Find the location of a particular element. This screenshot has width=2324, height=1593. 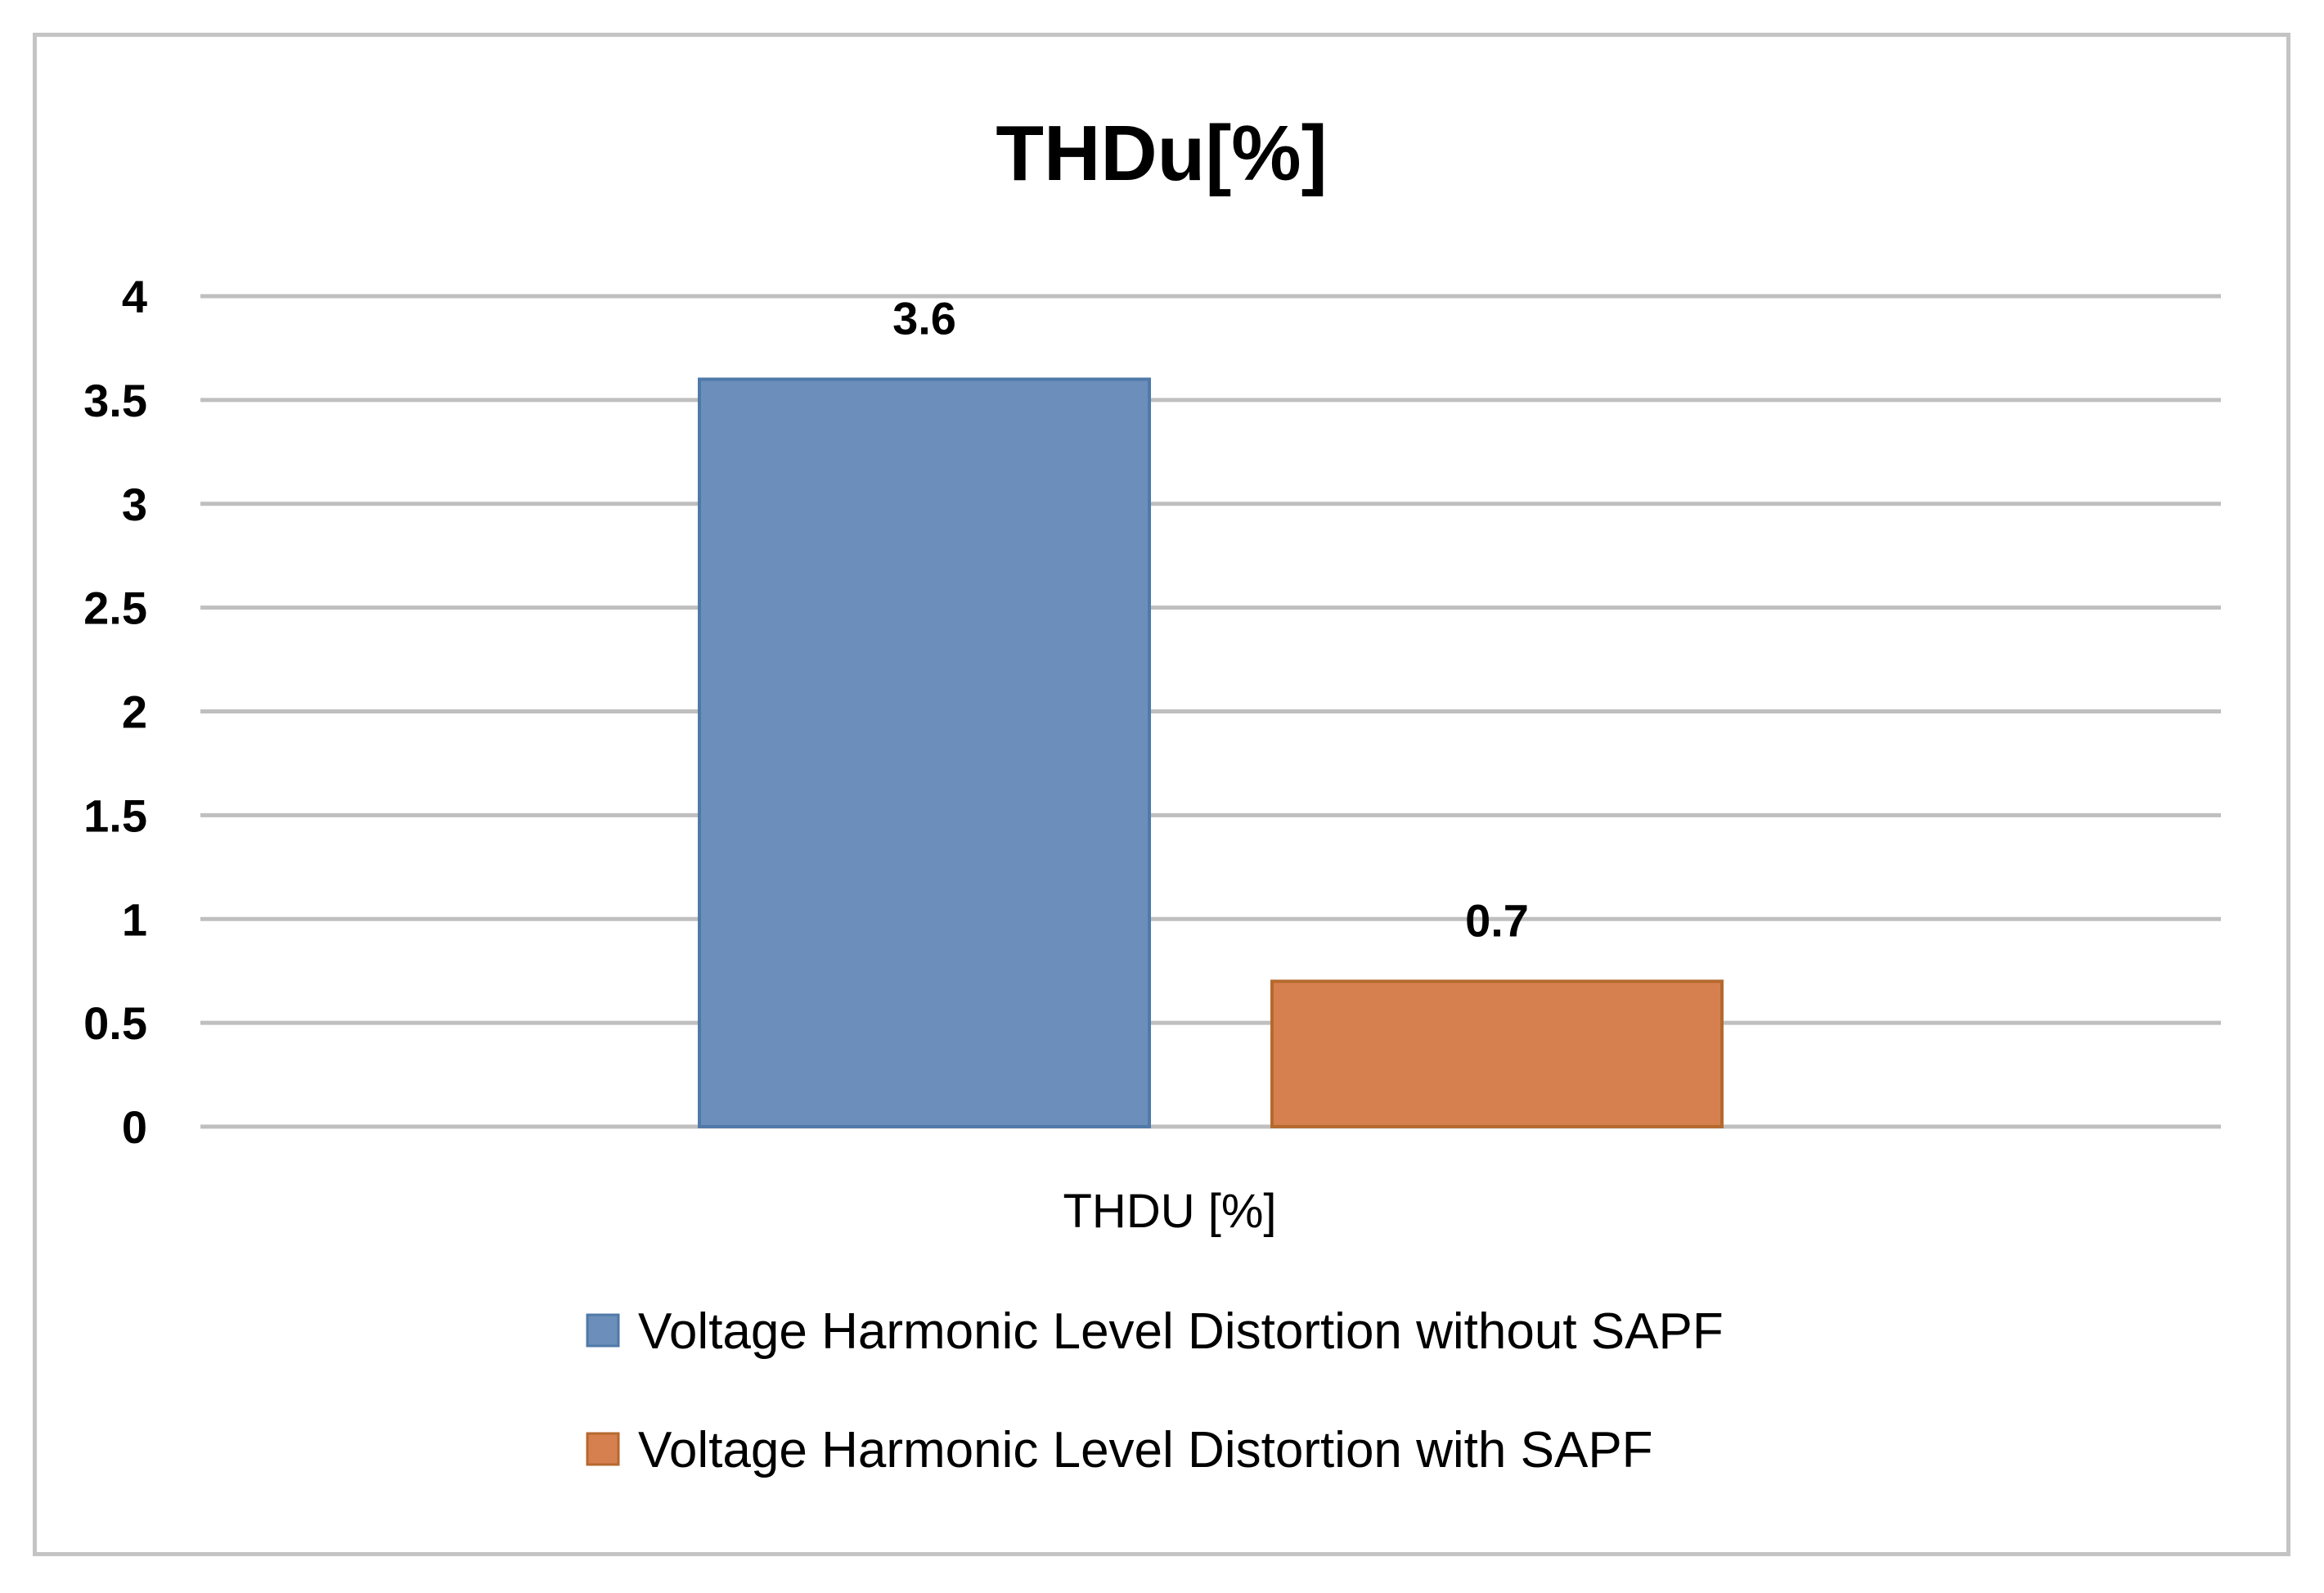

data-label-2: 0.7 is located at coordinates (1497, 920).